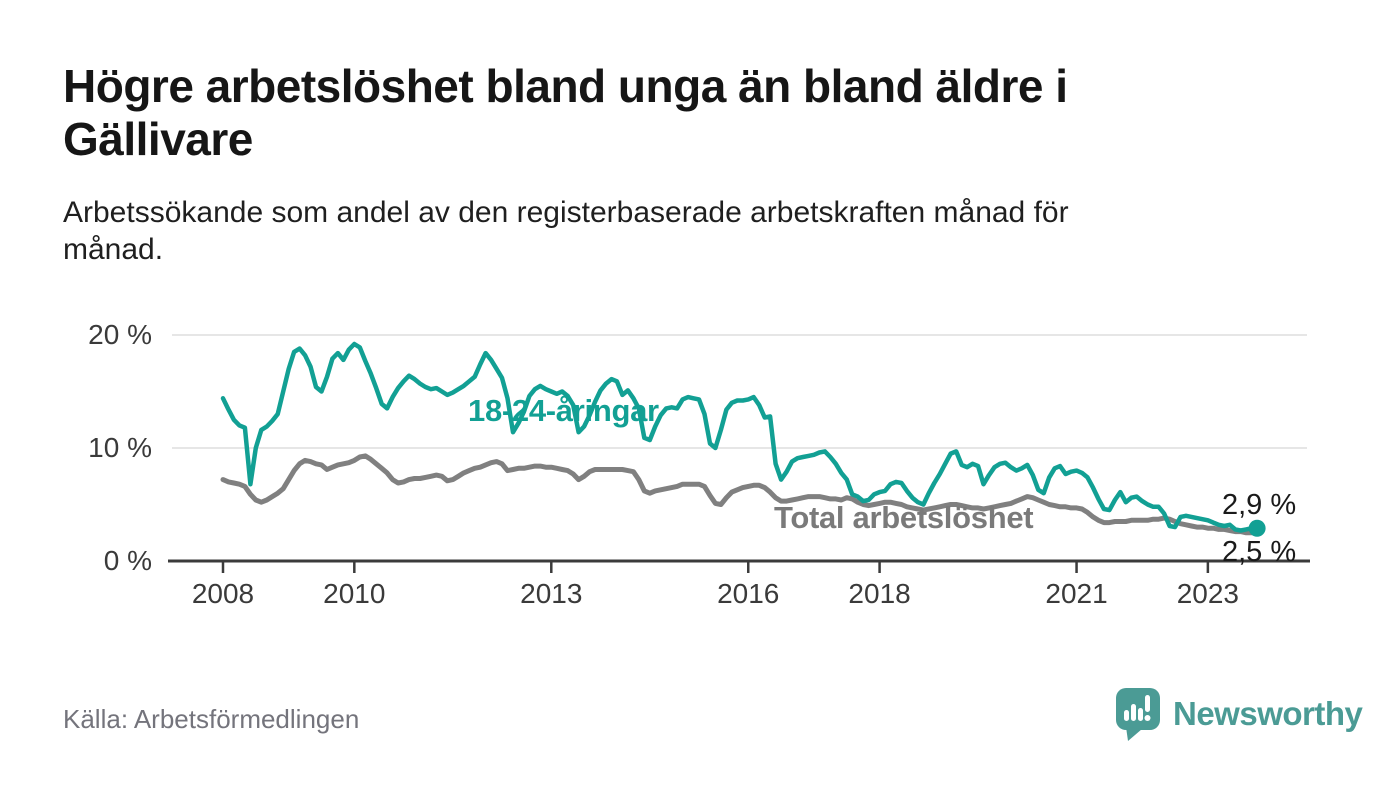 Image resolution: width=1400 pixels, height=794 pixels. What do you see at coordinates (1257, 528) in the screenshot?
I see `series-end-dot` at bounding box center [1257, 528].